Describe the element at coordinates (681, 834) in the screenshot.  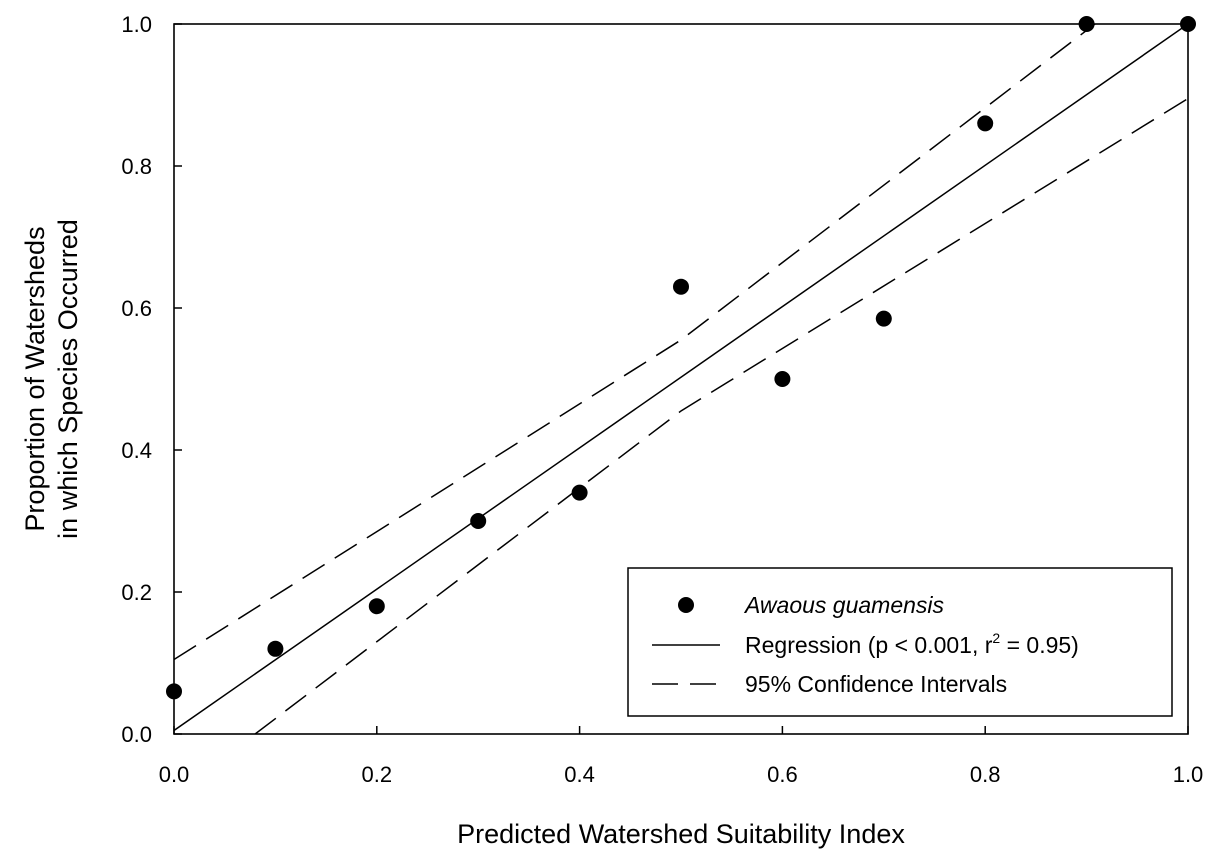
I see `x-axis-title: Predicted Watershed Suitability Index` at that location.